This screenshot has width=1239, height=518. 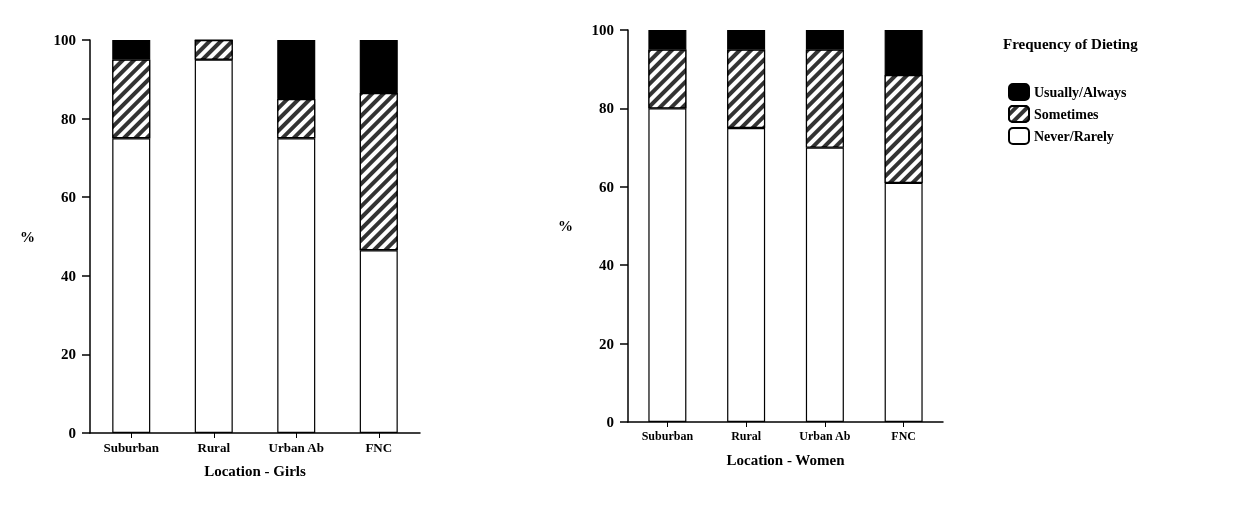 What do you see at coordinates (1067, 114) in the screenshot?
I see `legend-label: Sometimes` at bounding box center [1067, 114].